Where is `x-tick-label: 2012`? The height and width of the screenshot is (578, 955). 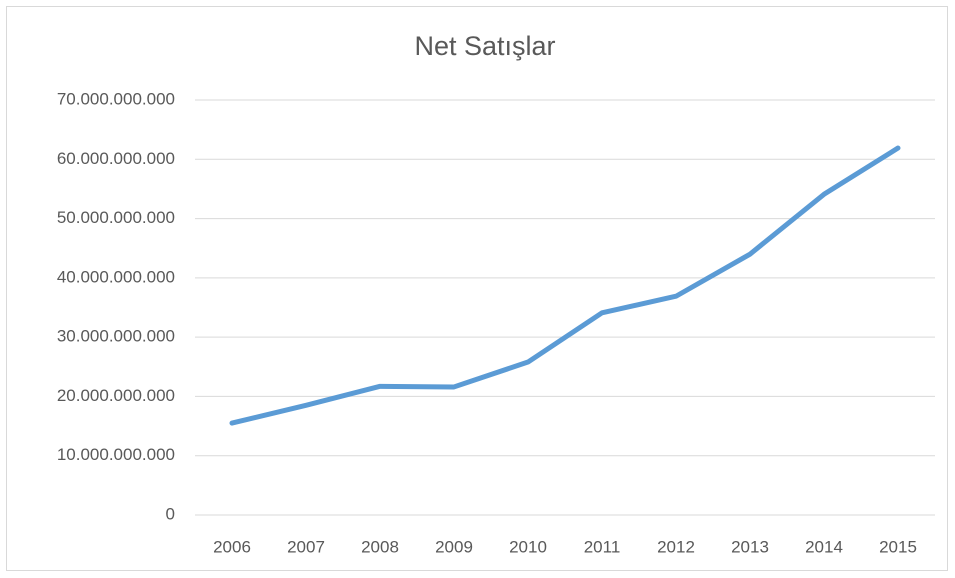 x-tick-label: 2012 is located at coordinates (676, 546).